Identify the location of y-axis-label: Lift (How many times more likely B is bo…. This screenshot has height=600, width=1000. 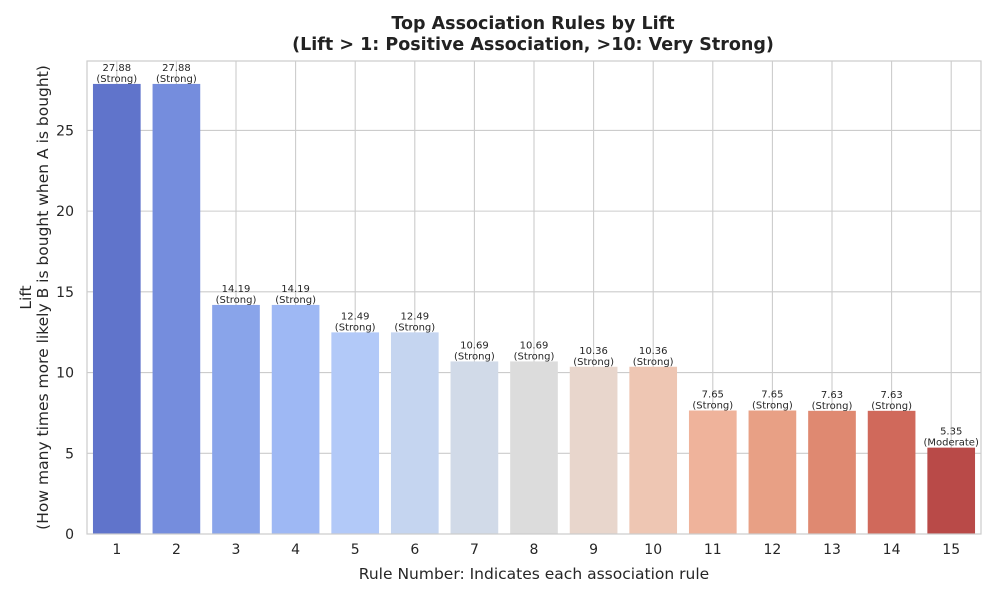
(34, 297).